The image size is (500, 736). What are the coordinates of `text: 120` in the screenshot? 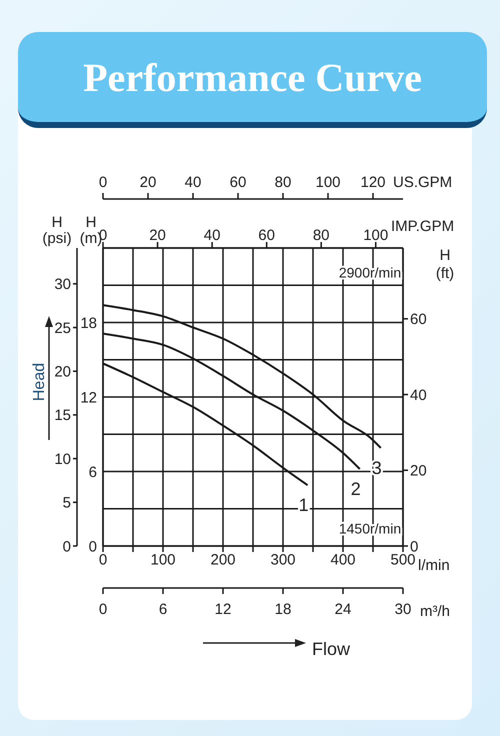 It's located at (373, 182).